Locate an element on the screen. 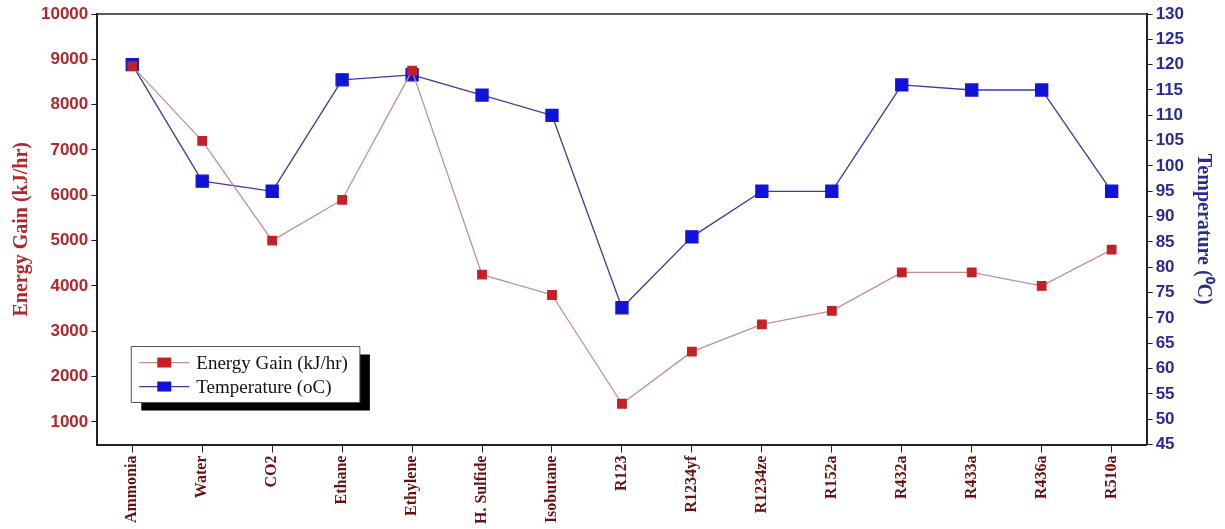 This screenshot has height=529, width=1225. x-tick-label: R433a is located at coordinates (970, 477).